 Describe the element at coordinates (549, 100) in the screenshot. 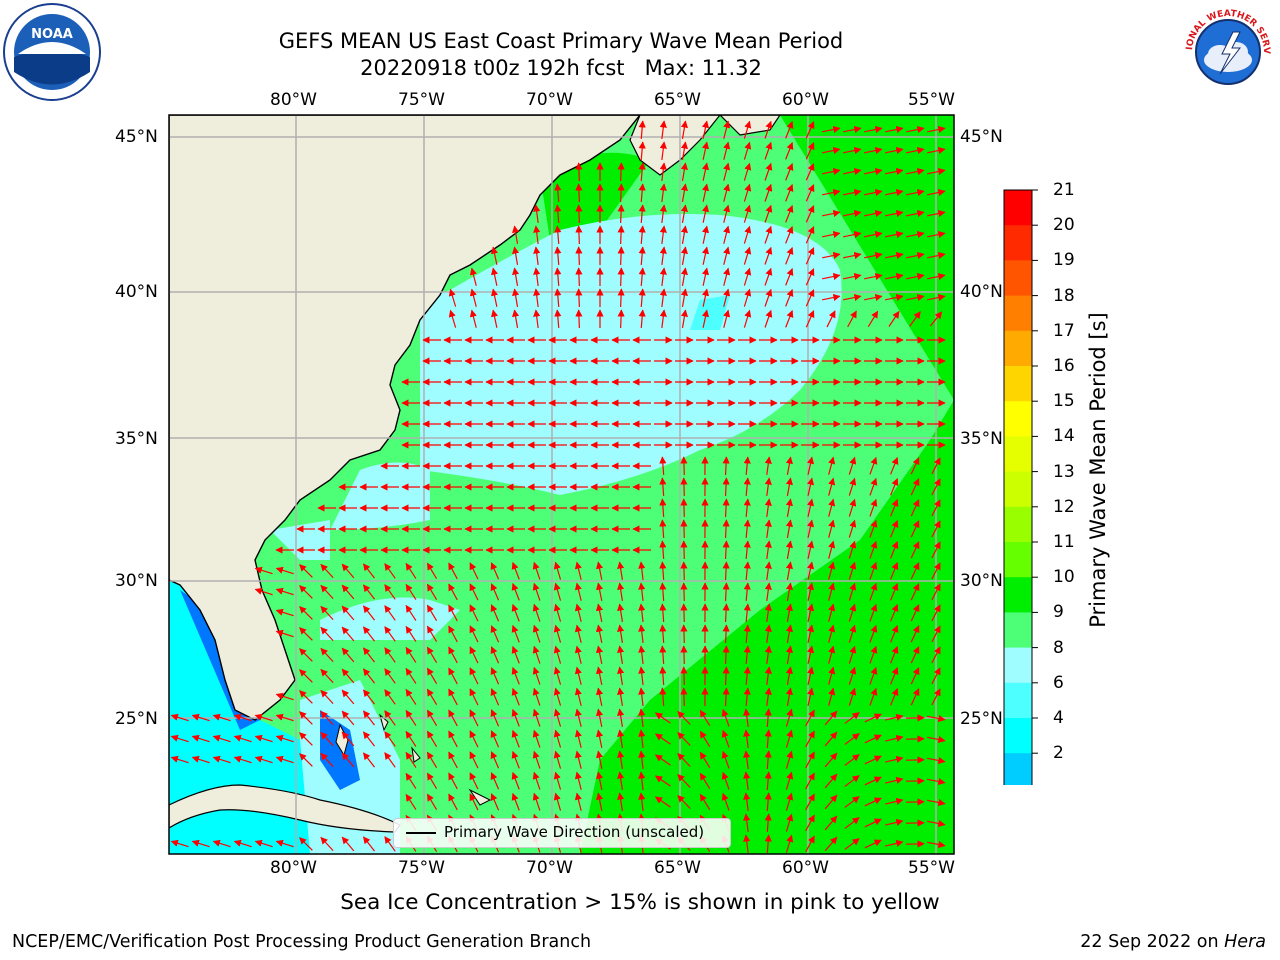

I see `lon-label-70w-top: 70°W` at that location.